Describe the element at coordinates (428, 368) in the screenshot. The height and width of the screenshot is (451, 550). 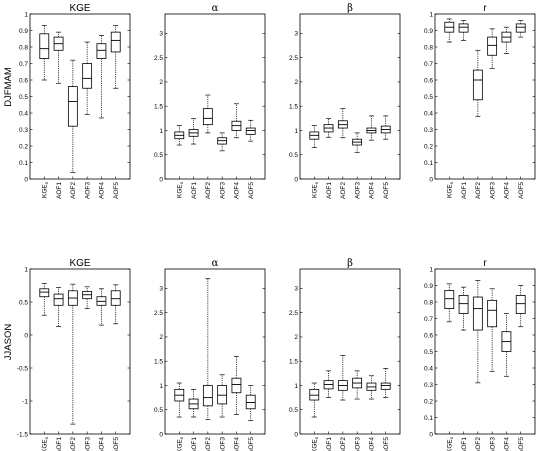
I see `y-tick-label: 0.4` at that location.